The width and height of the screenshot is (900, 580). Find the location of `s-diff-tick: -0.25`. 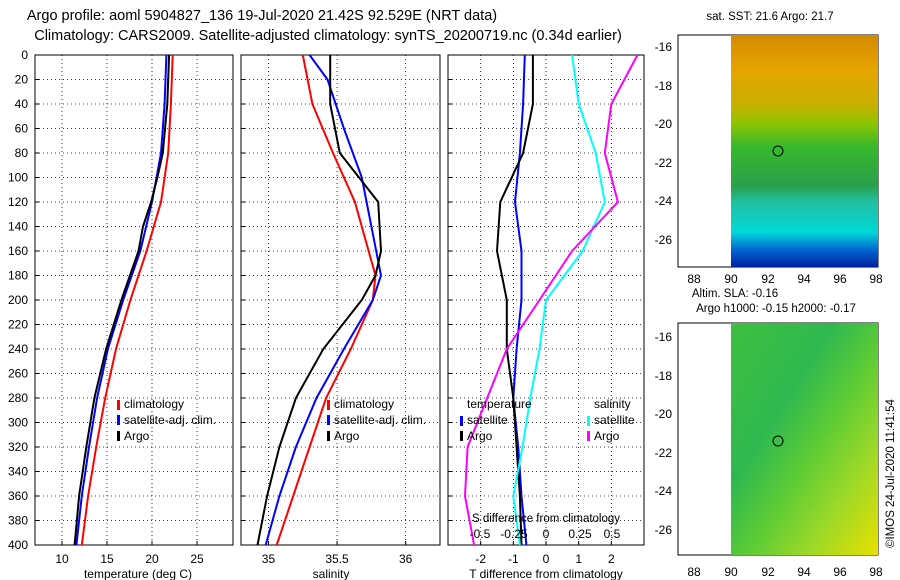

s-diff-tick: -0.25 is located at coordinates (514, 534).